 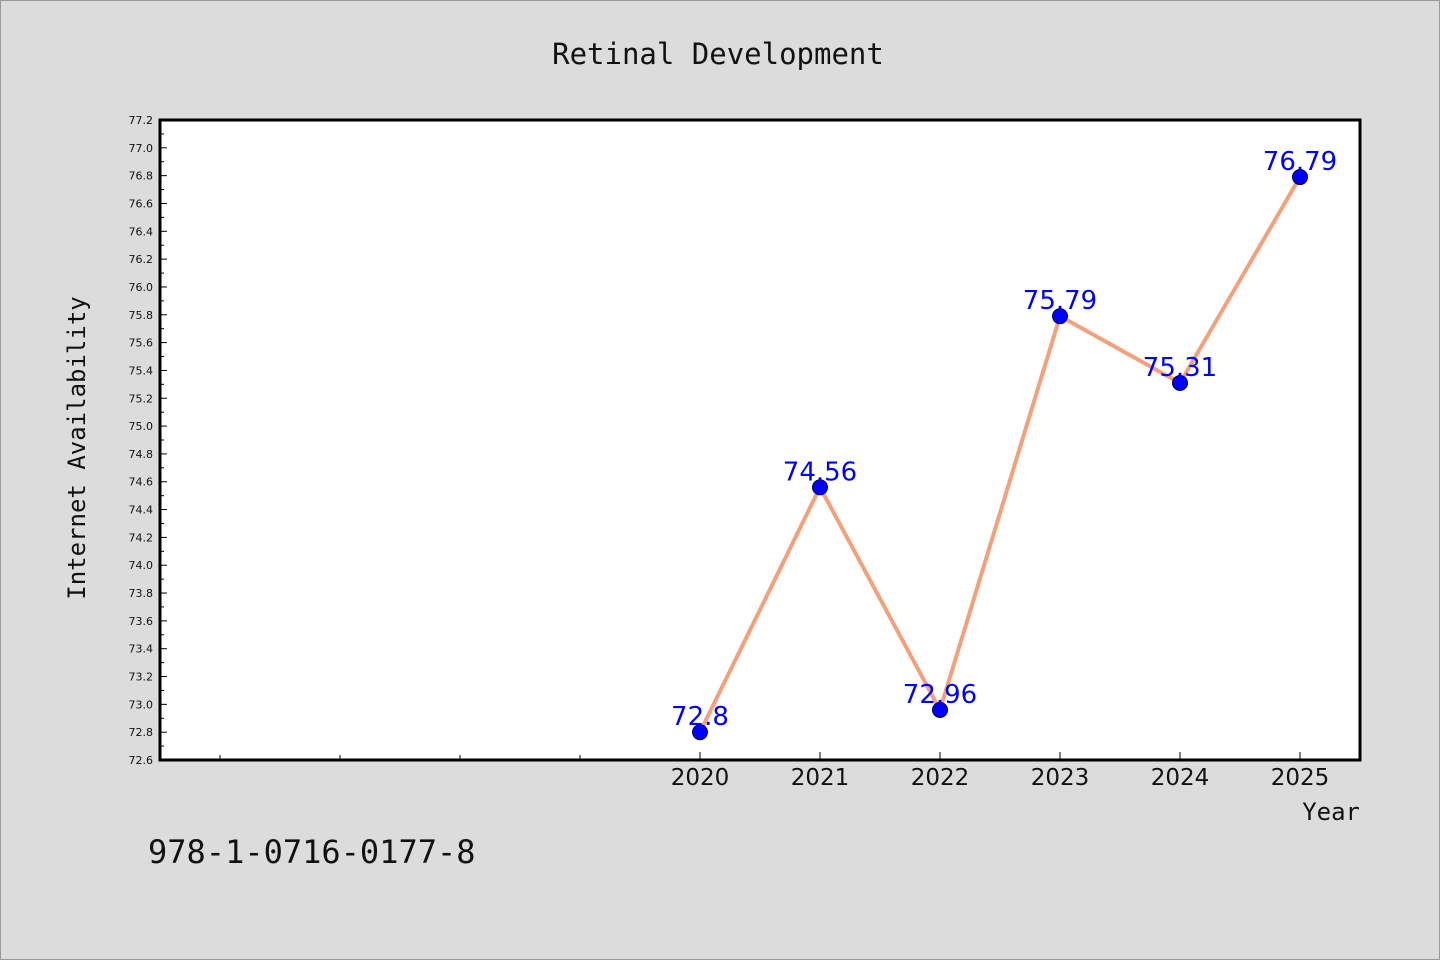 What do you see at coordinates (141, 593) in the screenshot?
I see `y-tick-label: 73.8` at bounding box center [141, 593].